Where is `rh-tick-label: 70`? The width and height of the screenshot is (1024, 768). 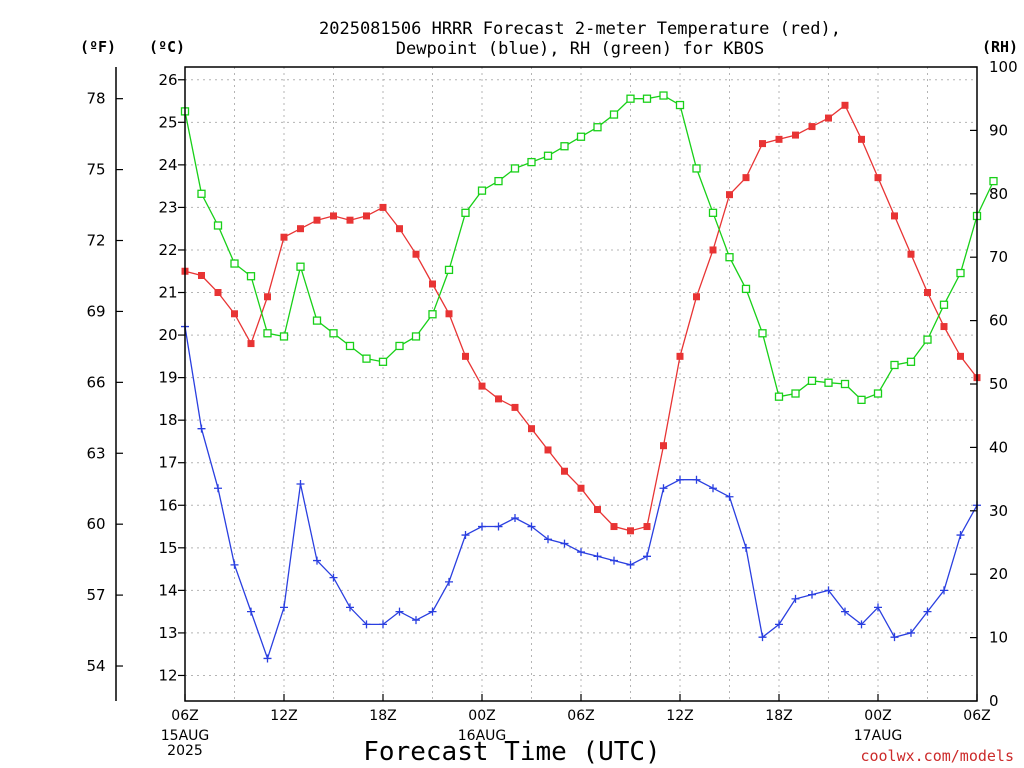
rh-tick-label: 70 is located at coordinates (998, 257).